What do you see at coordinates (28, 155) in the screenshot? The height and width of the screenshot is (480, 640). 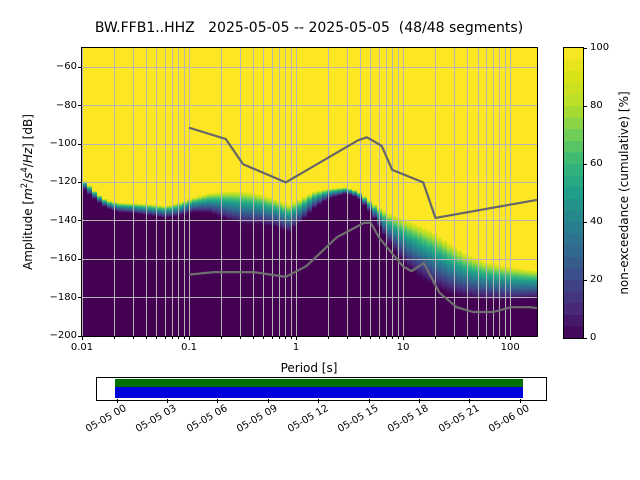 I see `y-axis-label-part: Hz` at bounding box center [28, 155].